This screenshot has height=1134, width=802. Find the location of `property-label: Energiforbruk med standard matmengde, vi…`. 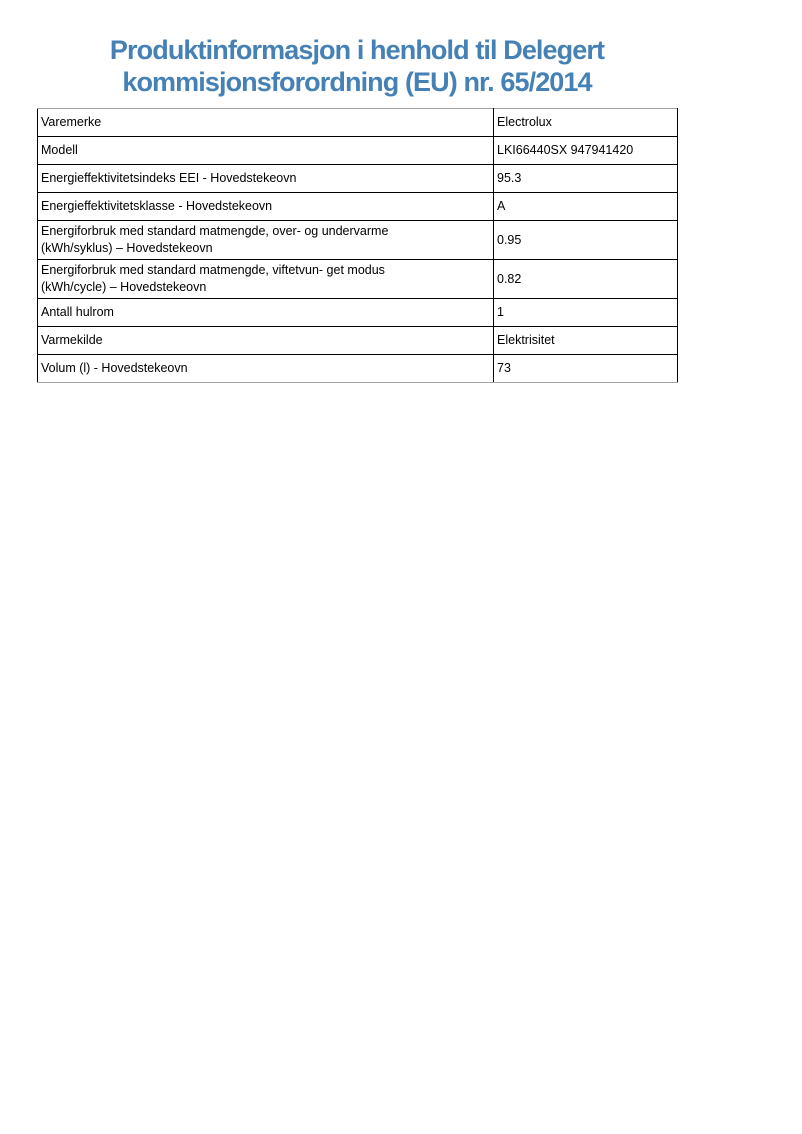

property-label: Energiforbruk med standard matmengde, vi… is located at coordinates (265, 279).